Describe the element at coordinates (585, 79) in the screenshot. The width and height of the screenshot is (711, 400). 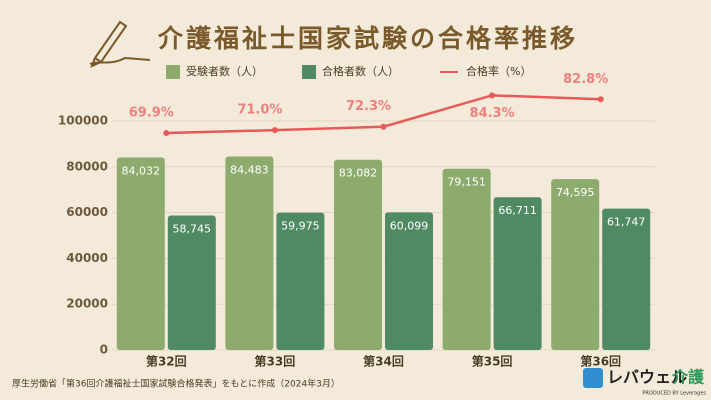
I see `rate-label: 82.8%` at that location.